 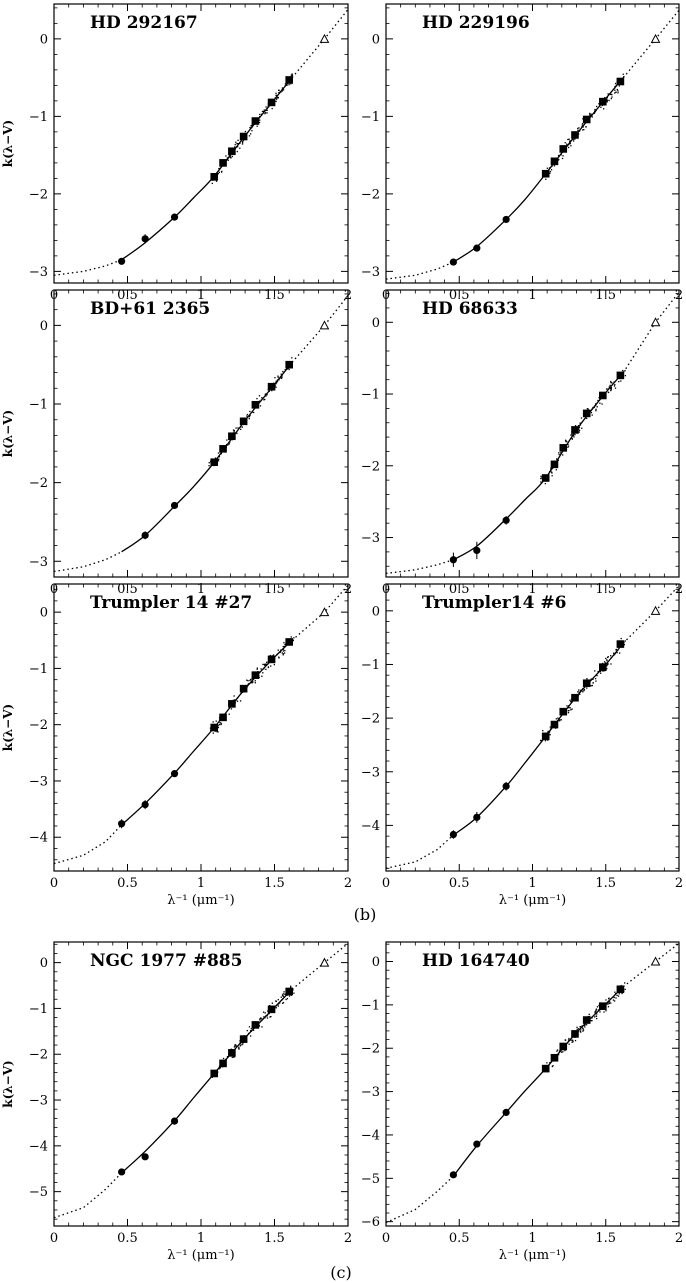 What do you see at coordinates (419, 851) in the screenshot?
I see `extrapolation-curve-low` at bounding box center [419, 851].